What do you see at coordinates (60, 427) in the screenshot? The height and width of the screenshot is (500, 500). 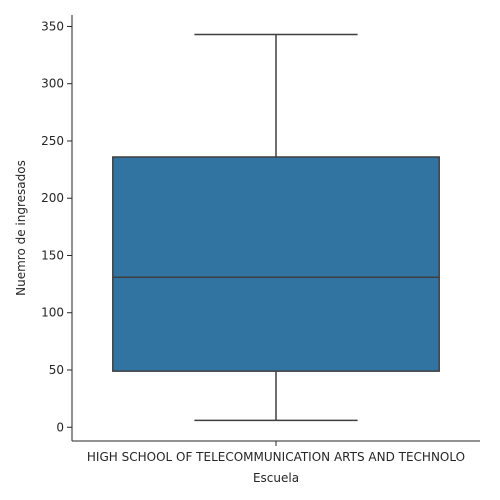 I see `y-tick-label: 0` at bounding box center [60, 427].